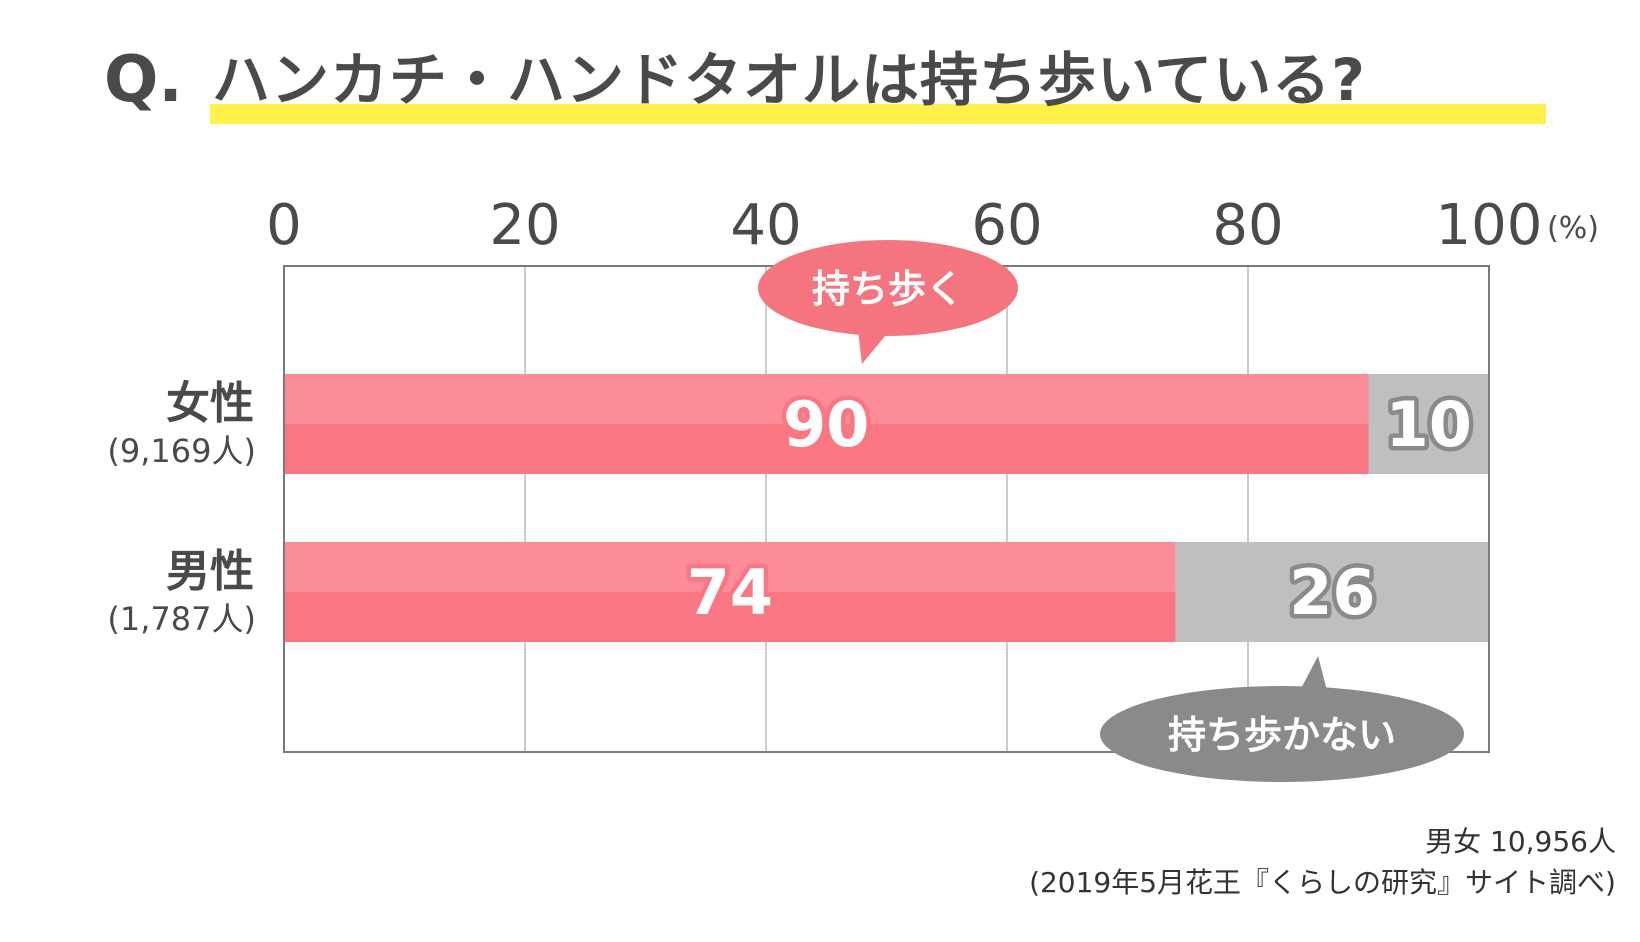 This screenshot has width=1640, height=942. What do you see at coordinates (874, 347) in the screenshot?
I see `bubble-carry-tail` at bounding box center [874, 347].